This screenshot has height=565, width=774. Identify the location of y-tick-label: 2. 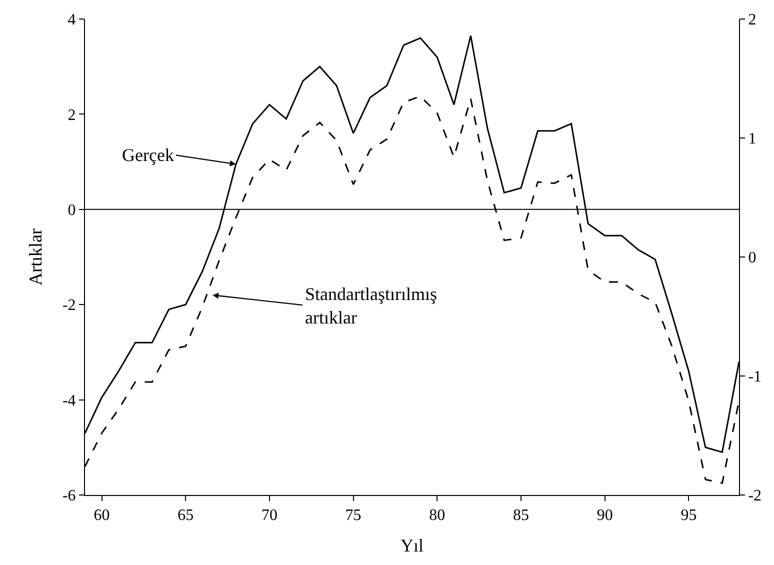
(72, 115).